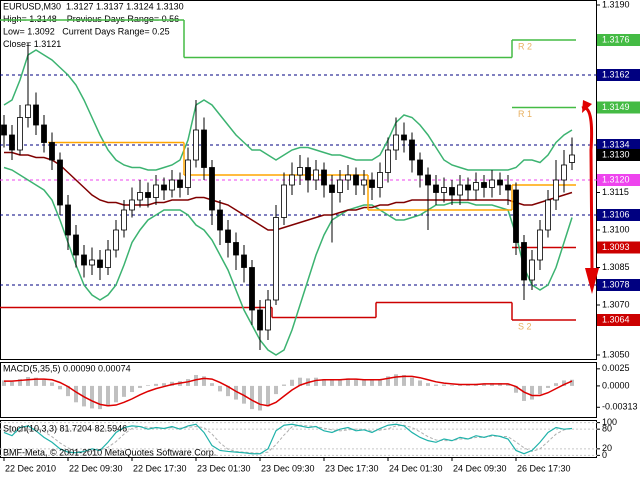  Describe the element at coordinates (288, 468) in the screenshot. I see `x-tick-label: 23 Dec 09:30` at that location.